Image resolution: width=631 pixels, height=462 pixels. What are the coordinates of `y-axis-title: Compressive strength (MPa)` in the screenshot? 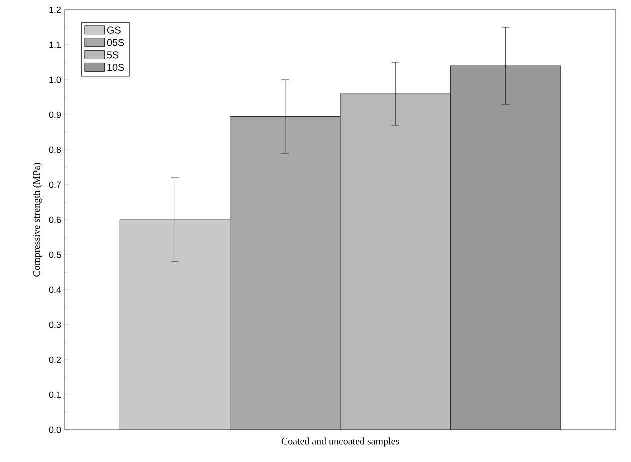 It's located at (37, 220).